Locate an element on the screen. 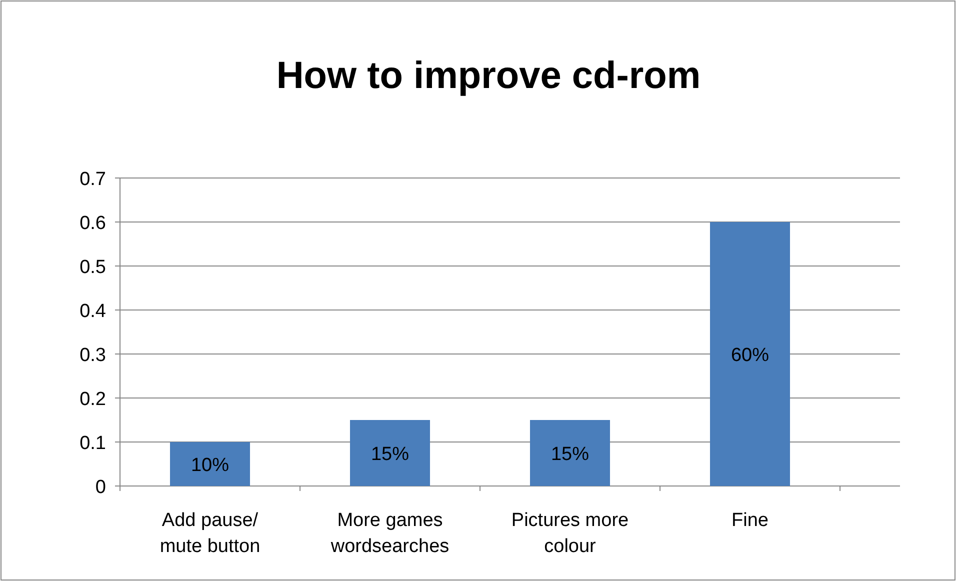 This screenshot has height=581, width=957. y-tick-label: 0.4 is located at coordinates (93, 311).